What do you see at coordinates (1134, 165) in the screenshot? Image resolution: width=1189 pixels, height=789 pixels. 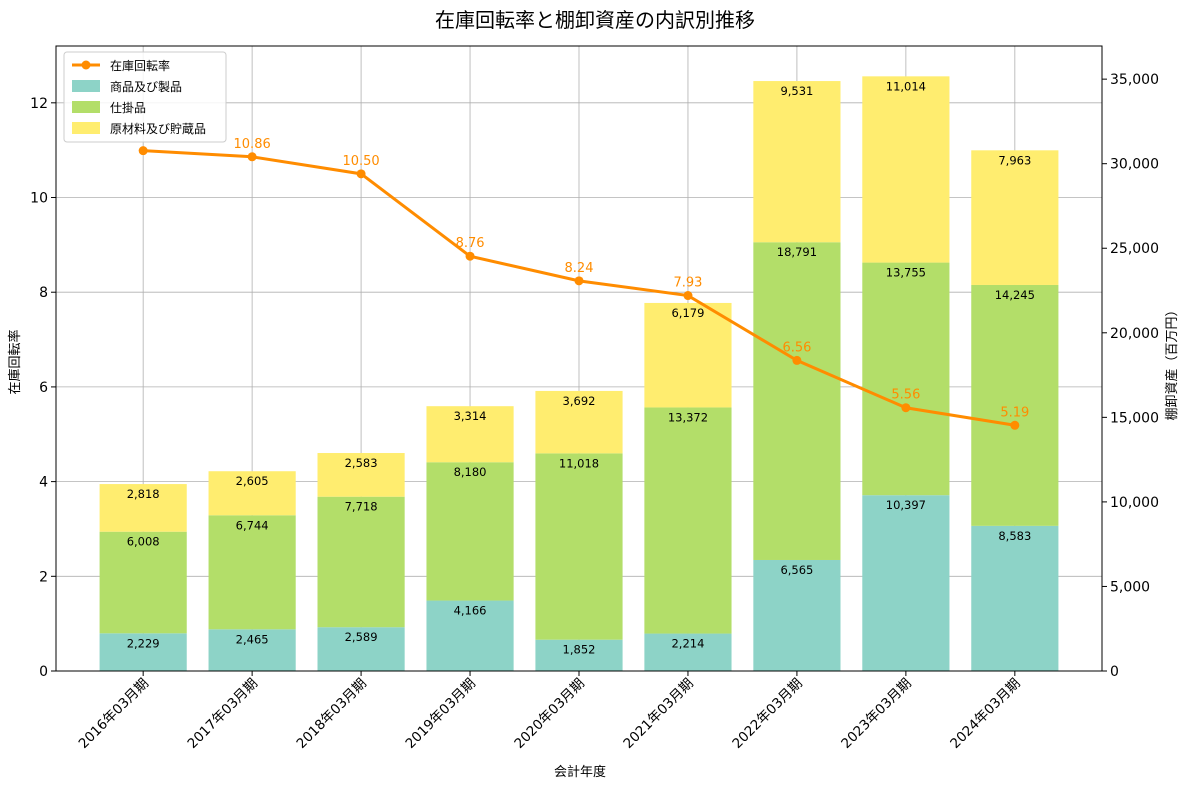 I see `y-tick-label-right: 30,000` at bounding box center [1134, 165].